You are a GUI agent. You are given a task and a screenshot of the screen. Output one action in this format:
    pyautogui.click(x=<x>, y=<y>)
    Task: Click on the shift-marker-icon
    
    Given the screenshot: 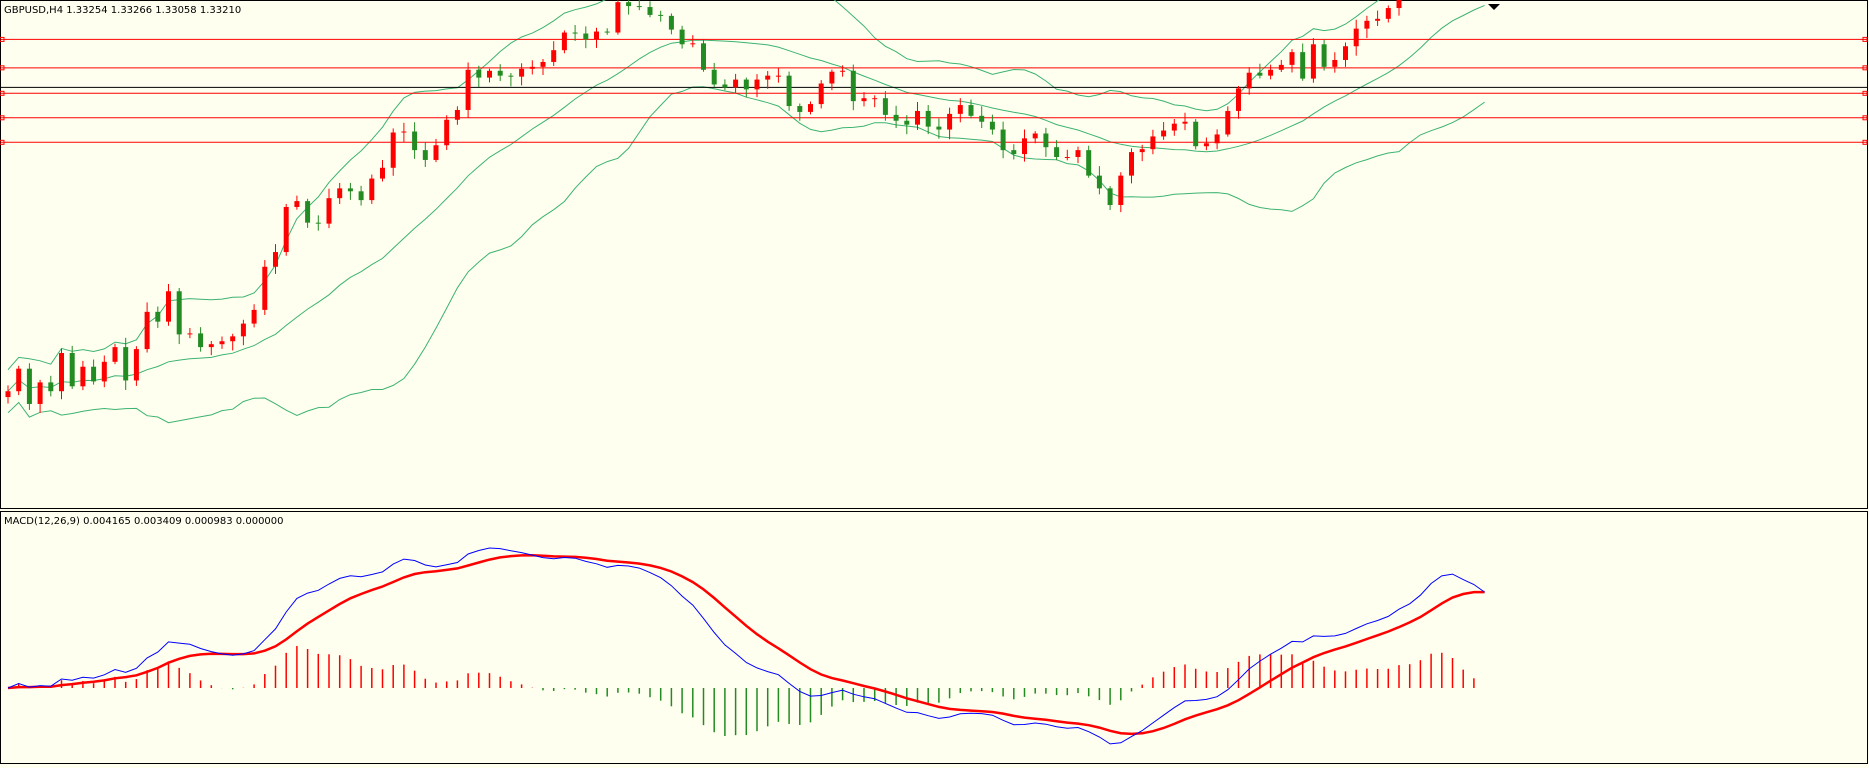 What is the action you would take?
    pyautogui.click(x=1494, y=7)
    